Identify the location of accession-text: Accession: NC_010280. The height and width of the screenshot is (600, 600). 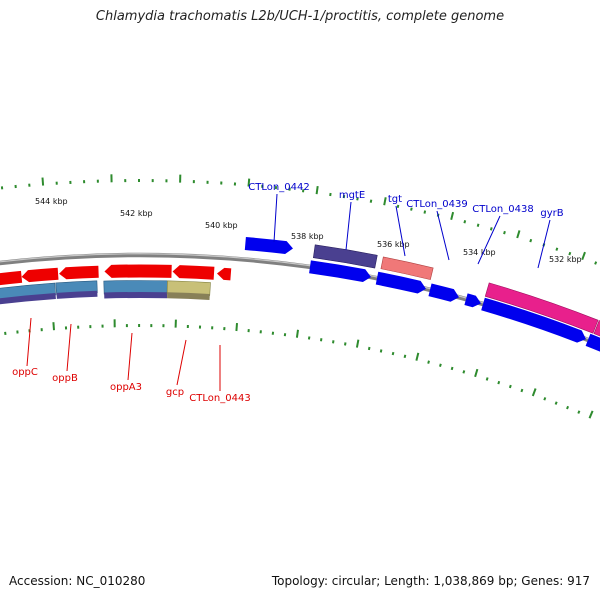
(77, 581).